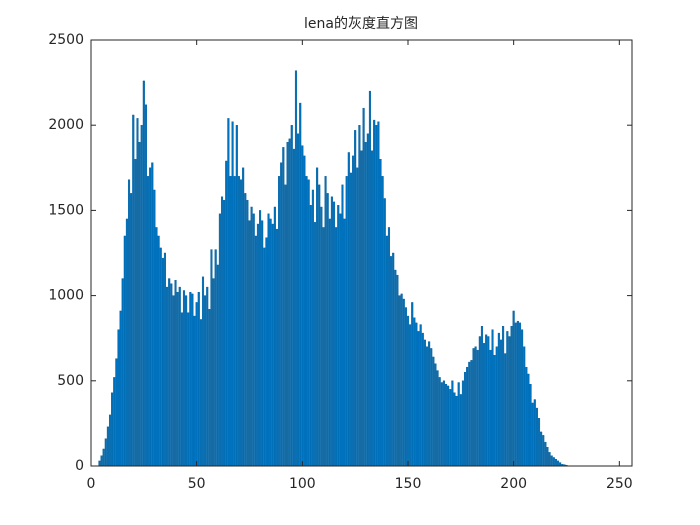 Image resolution: width=700 pixels, height=525 pixels. I want to click on chart-title: lena的灰度直方图, so click(361, 23).